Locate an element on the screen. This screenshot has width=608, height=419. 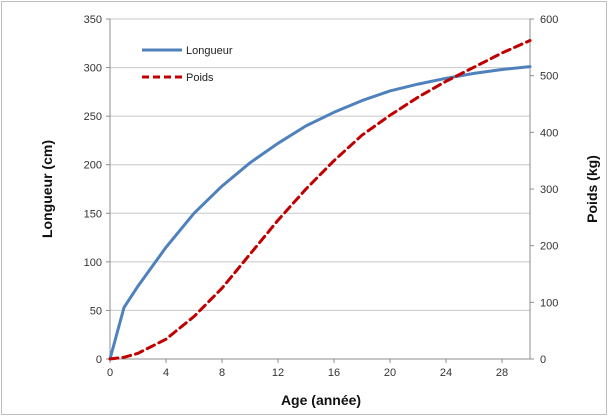
left-tick-label: 300 is located at coordinates (93, 69).